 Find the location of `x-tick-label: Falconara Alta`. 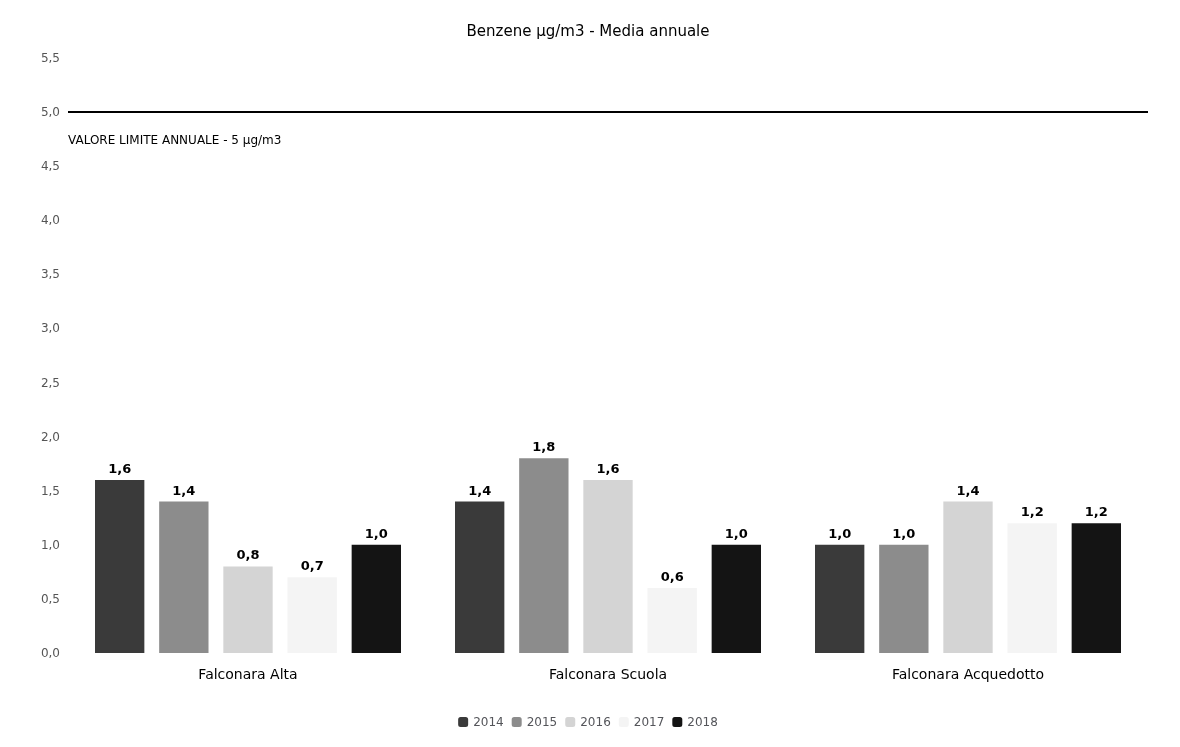

x-tick-label: Falconara Alta is located at coordinates (248, 674).